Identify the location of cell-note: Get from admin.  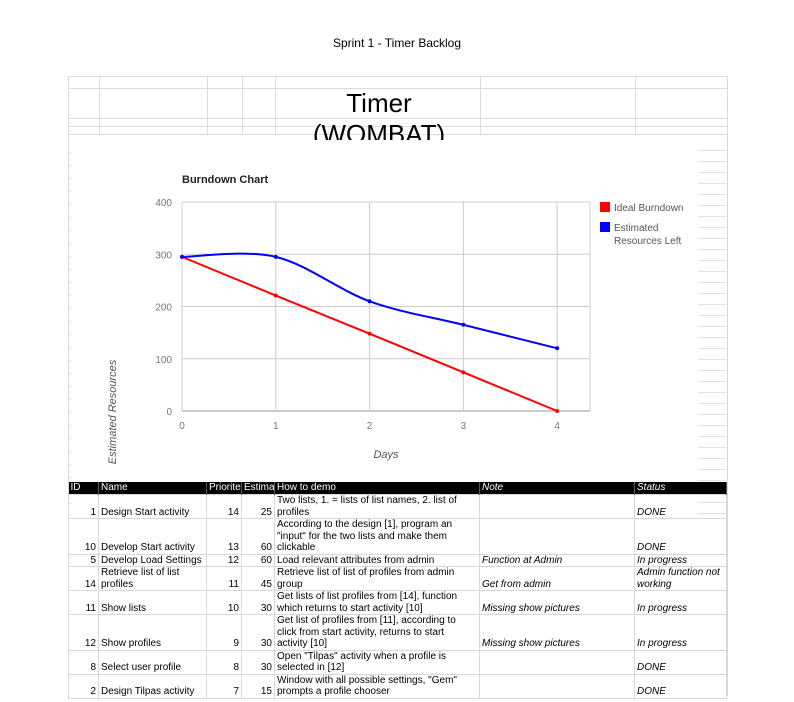
(557, 578).